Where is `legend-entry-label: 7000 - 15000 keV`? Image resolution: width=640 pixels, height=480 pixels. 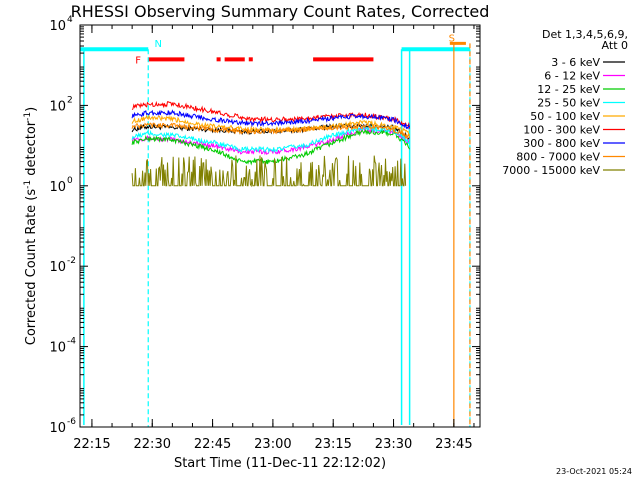 legend-entry-label: 7000 - 15000 keV is located at coordinates (551, 170).